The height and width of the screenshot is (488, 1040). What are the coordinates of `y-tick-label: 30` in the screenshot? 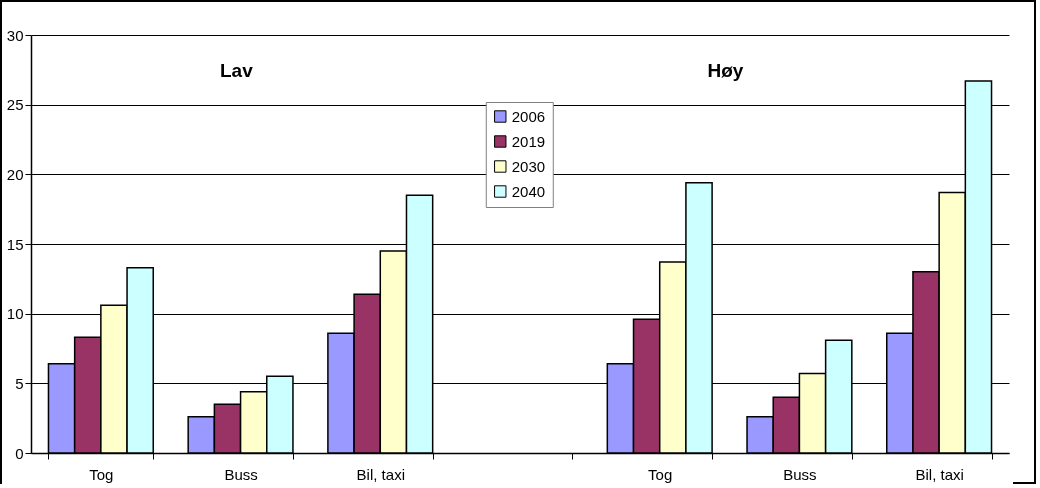 It's located at (15, 35).